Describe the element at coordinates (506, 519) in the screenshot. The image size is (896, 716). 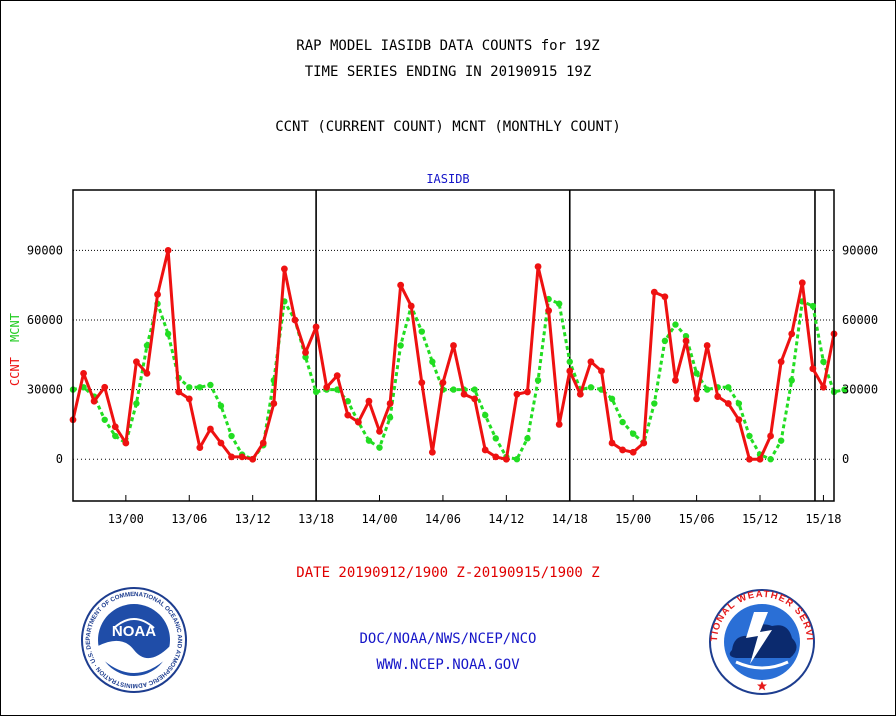
I see `x-tick-label: 14/12` at that location.